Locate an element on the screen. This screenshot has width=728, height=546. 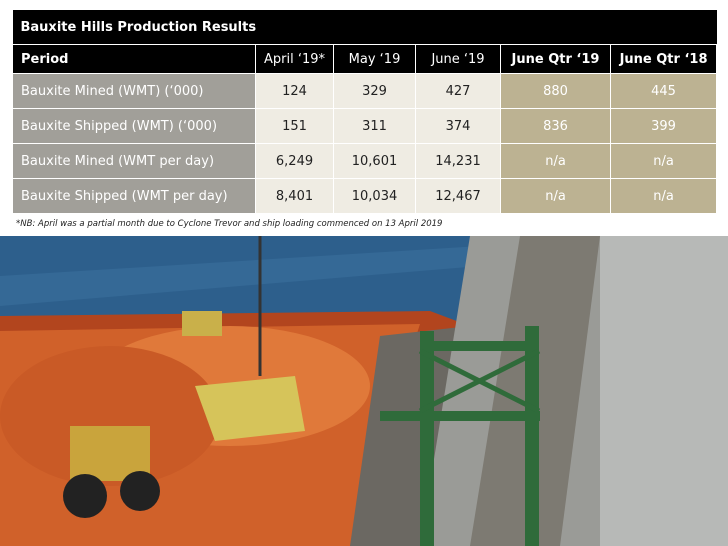
row-label: Bauxite Shipped (WMT per day) is located at coordinates (134, 196).